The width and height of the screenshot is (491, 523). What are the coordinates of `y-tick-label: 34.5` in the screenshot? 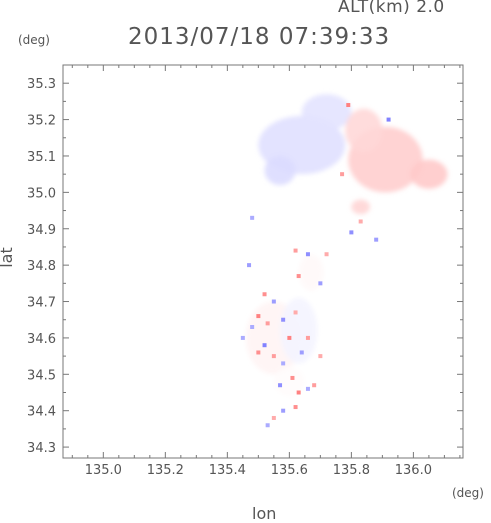 It's located at (41, 375).